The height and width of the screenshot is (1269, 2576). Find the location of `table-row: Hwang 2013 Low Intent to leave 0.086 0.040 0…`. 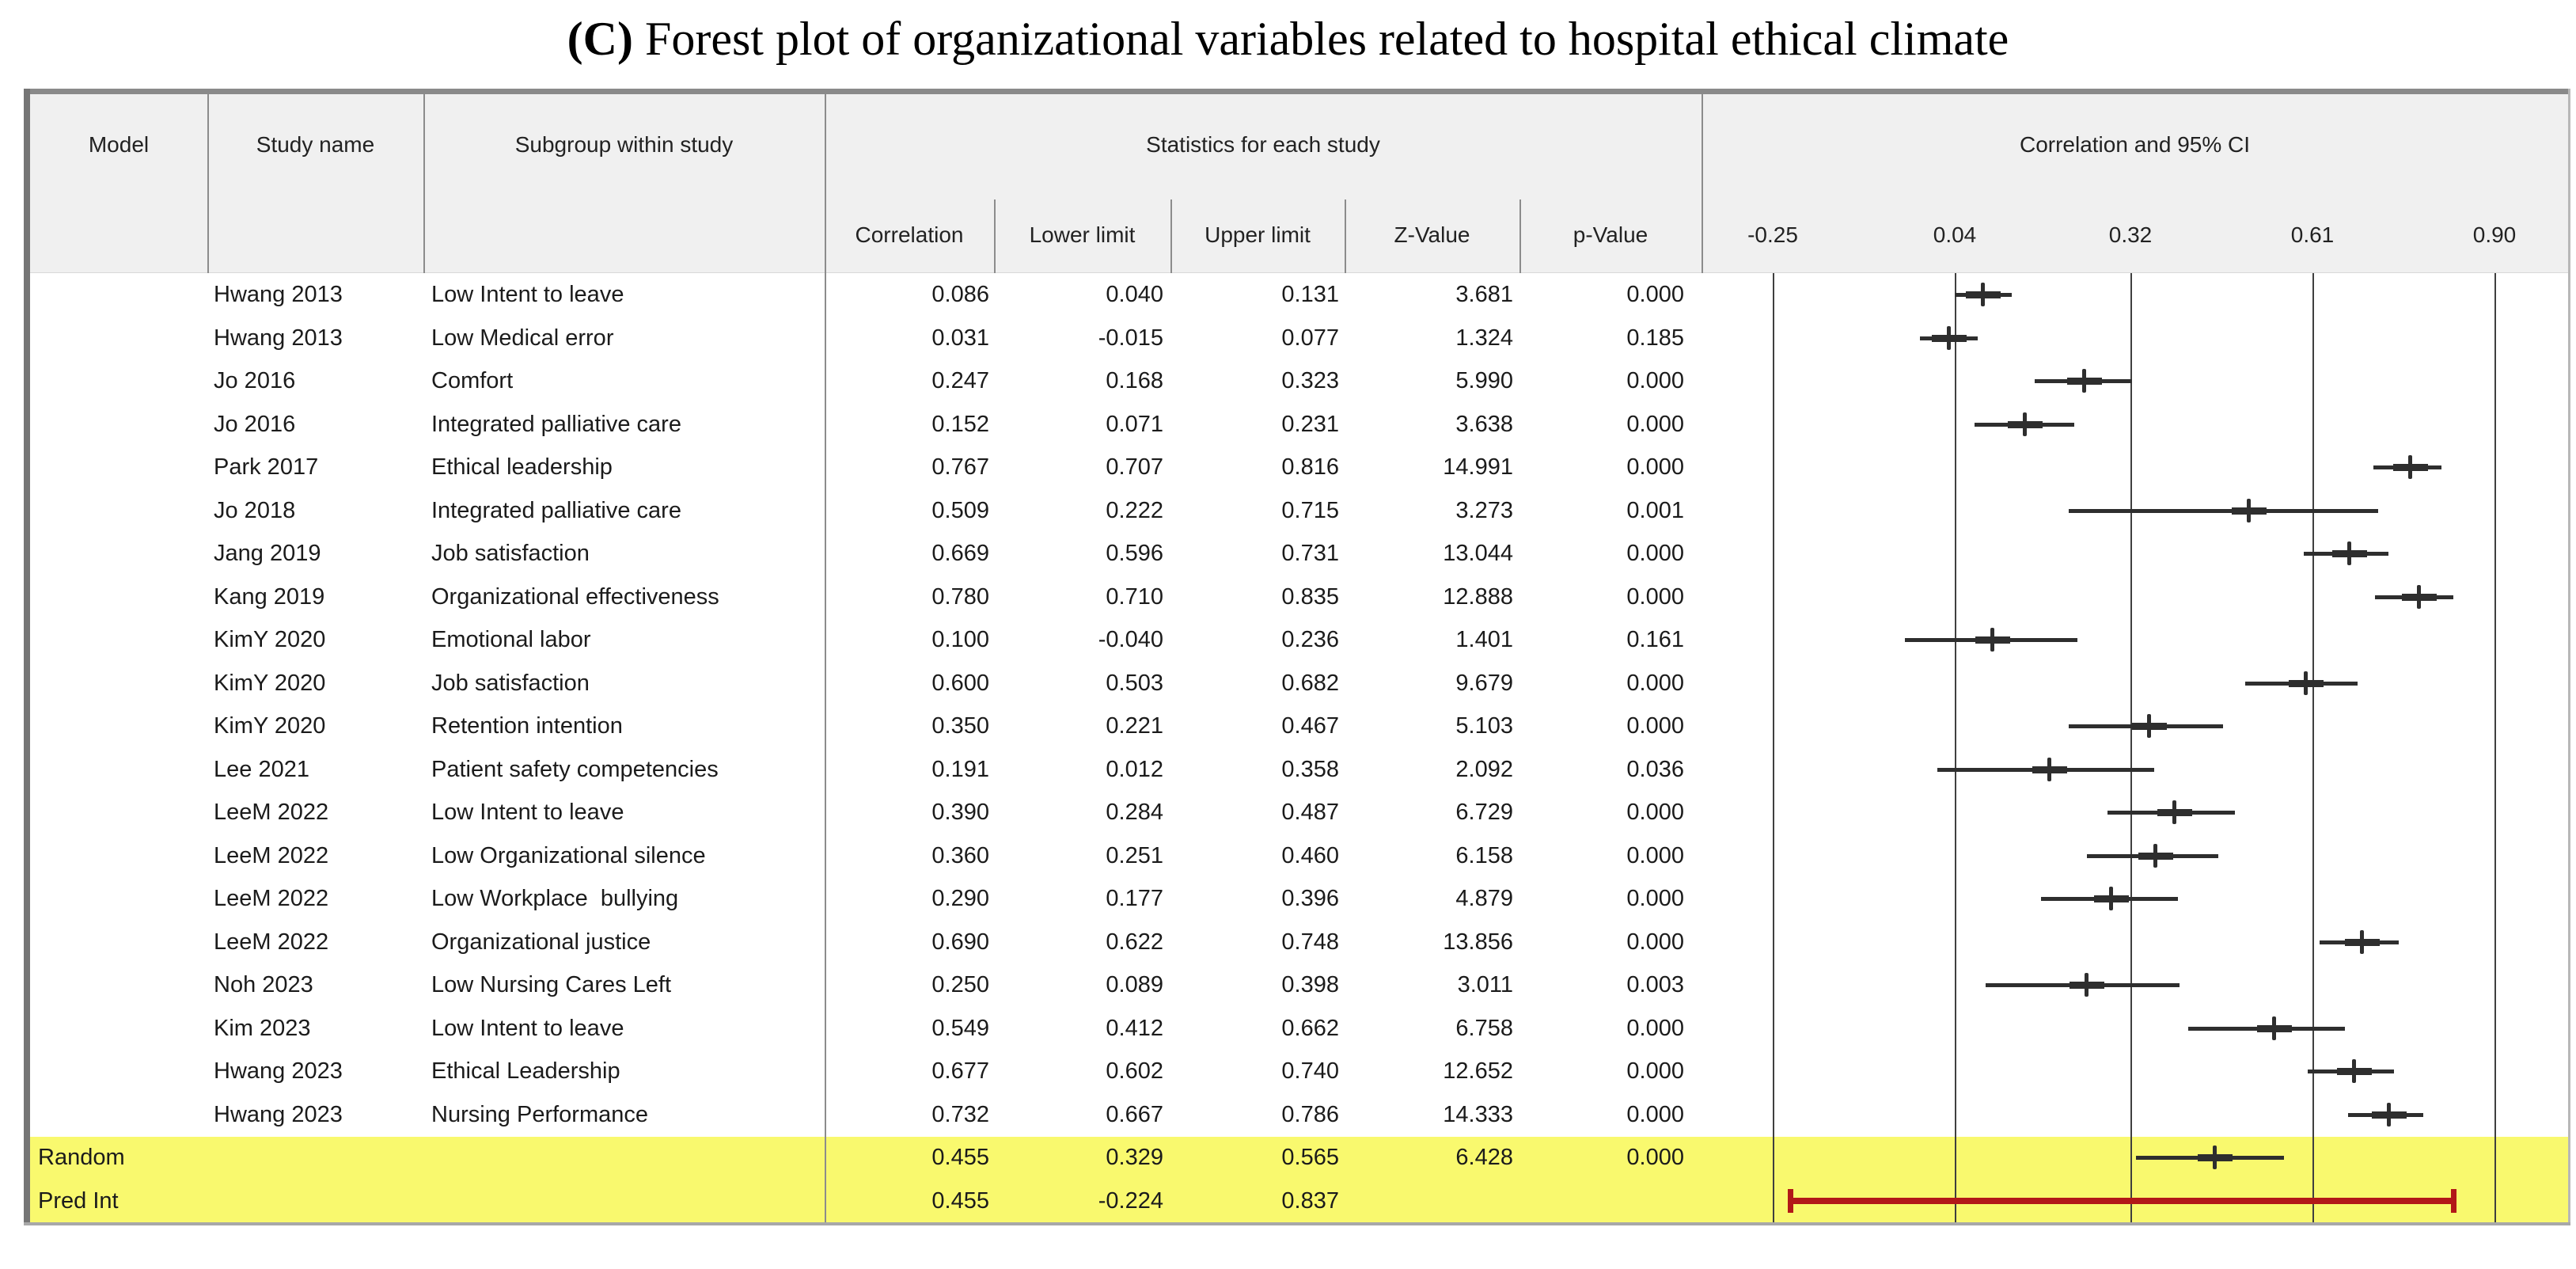

table-row: Hwang 2013 Low Intent to leave 0.086 0.040 0… is located at coordinates (1288, 295).